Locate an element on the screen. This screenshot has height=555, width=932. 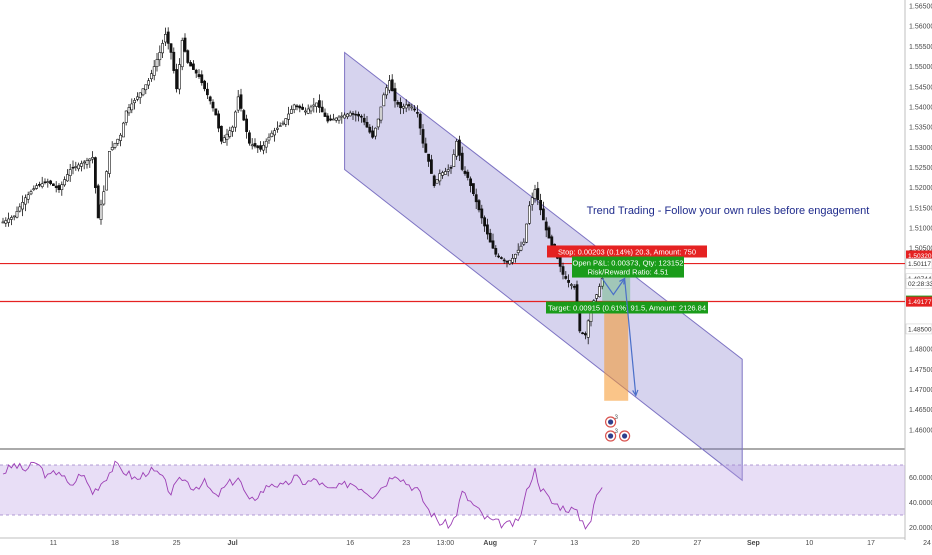
pnl-label-bg is located at coordinates (628, 267).